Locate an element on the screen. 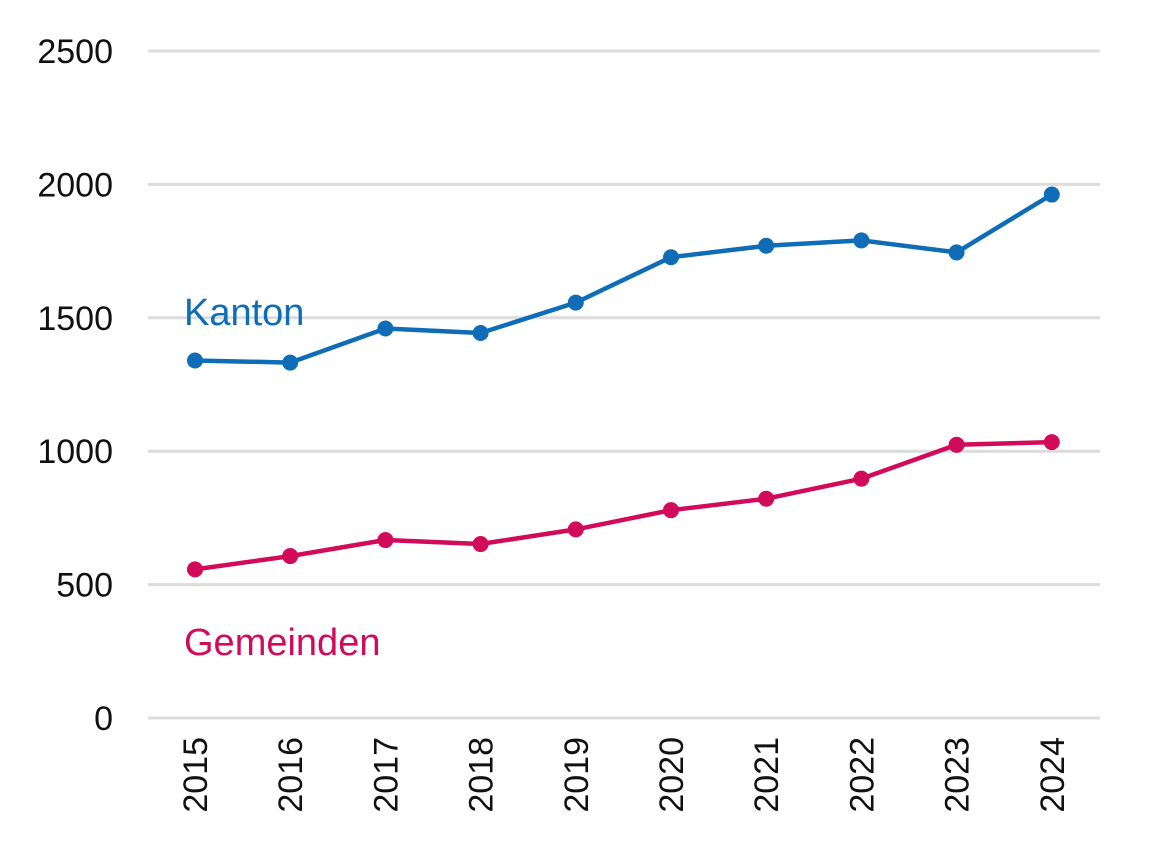 The height and width of the screenshot is (857, 1152). y-tick-label: 2000 is located at coordinates (75, 185).